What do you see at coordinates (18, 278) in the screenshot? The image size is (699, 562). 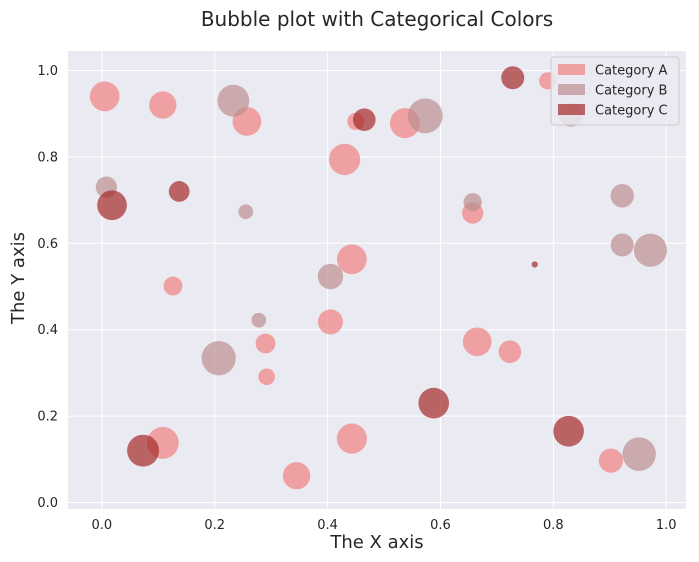 I see `y-axis-label: The Y axis` at bounding box center [18, 278].